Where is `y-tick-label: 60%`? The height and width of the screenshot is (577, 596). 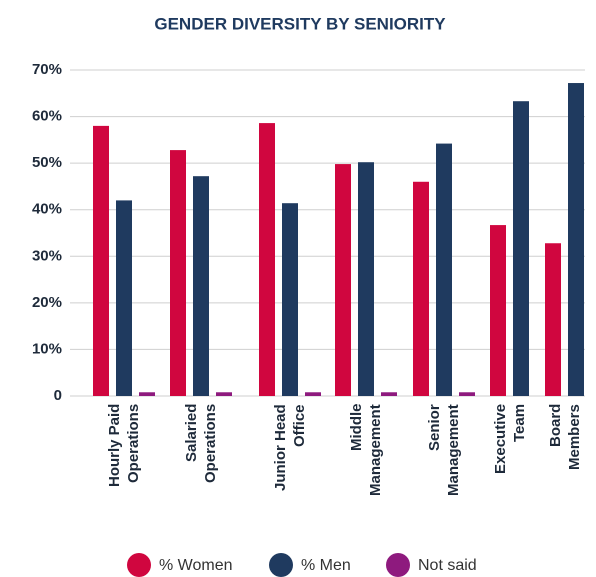
y-tick-label: 60% is located at coordinates (47, 116).